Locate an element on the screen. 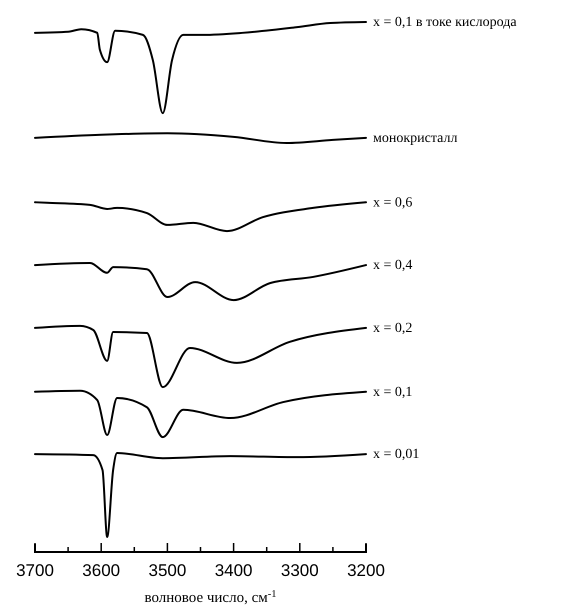 The width and height of the screenshot is (580, 608). x-tick-label: 3500 is located at coordinates (167, 570).